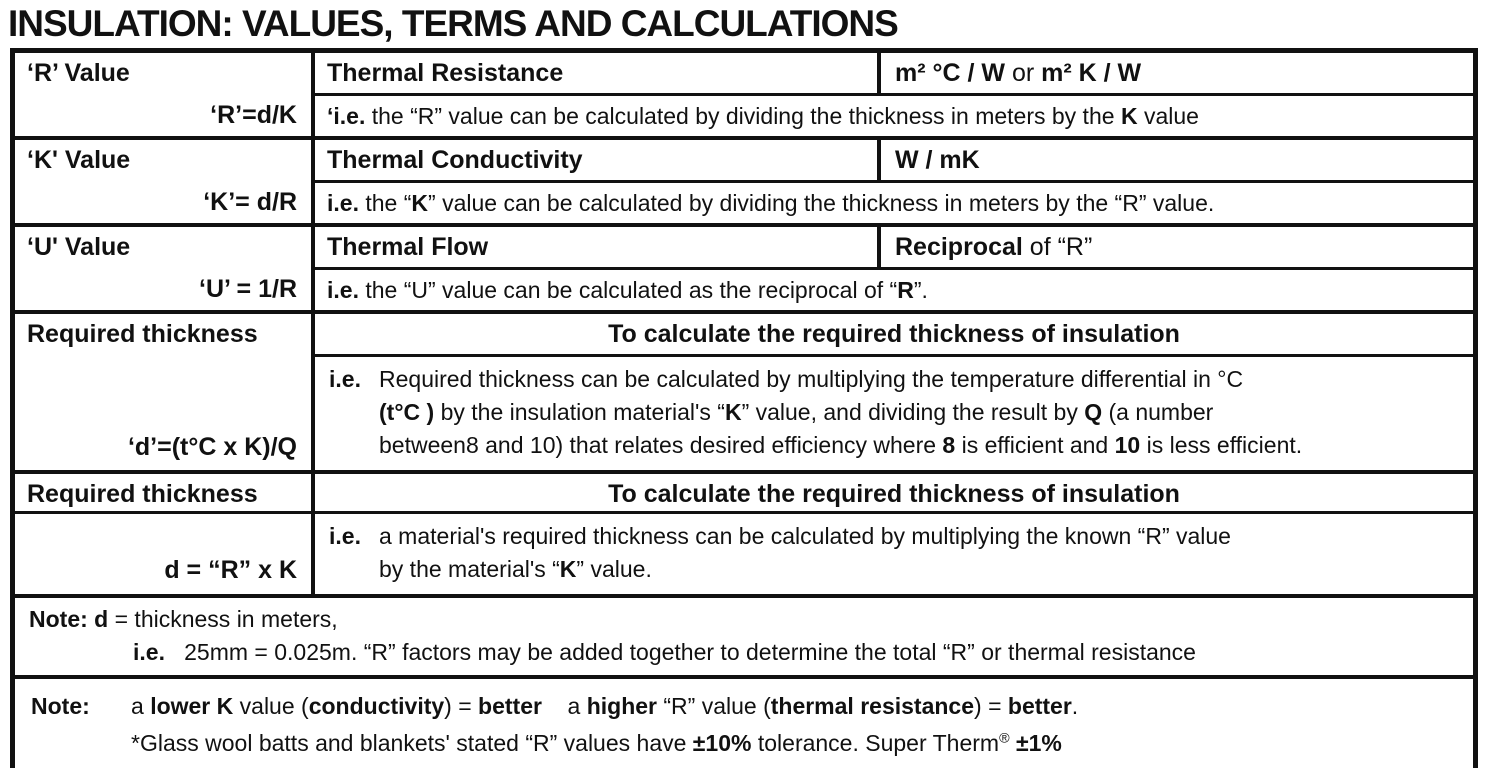 This screenshot has height=768, width=1487. Describe the element at coordinates (937, 159) in the screenshot. I see `k-value-units: W / mK` at that location.